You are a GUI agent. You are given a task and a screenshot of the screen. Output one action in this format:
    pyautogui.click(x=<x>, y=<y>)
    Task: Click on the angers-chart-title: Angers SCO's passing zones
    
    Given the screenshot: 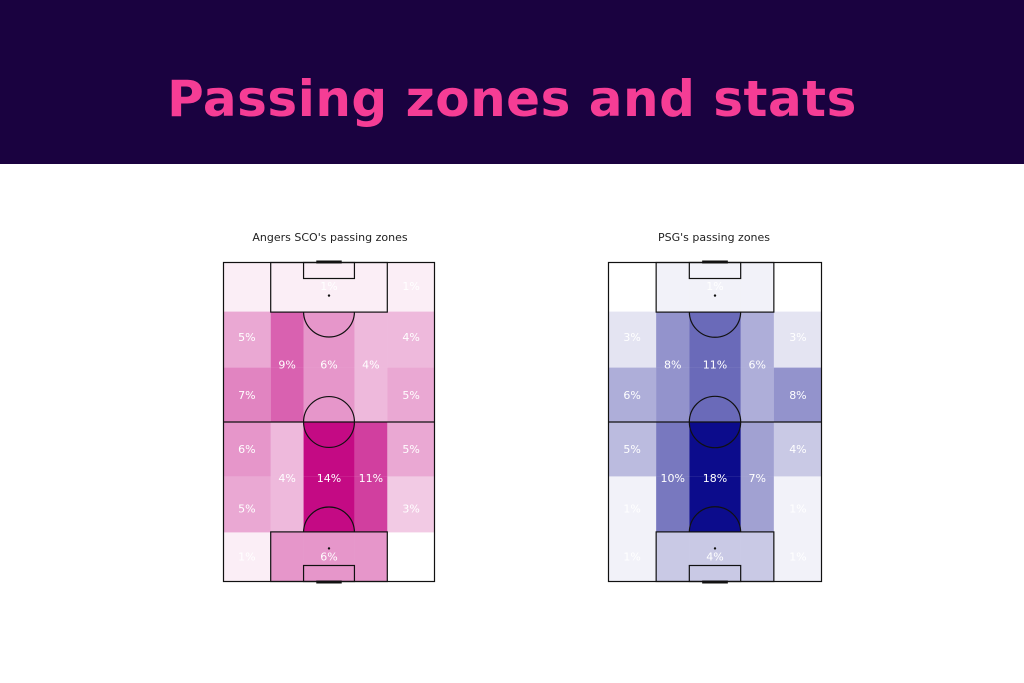 What is the action you would take?
    pyautogui.click(x=330, y=237)
    